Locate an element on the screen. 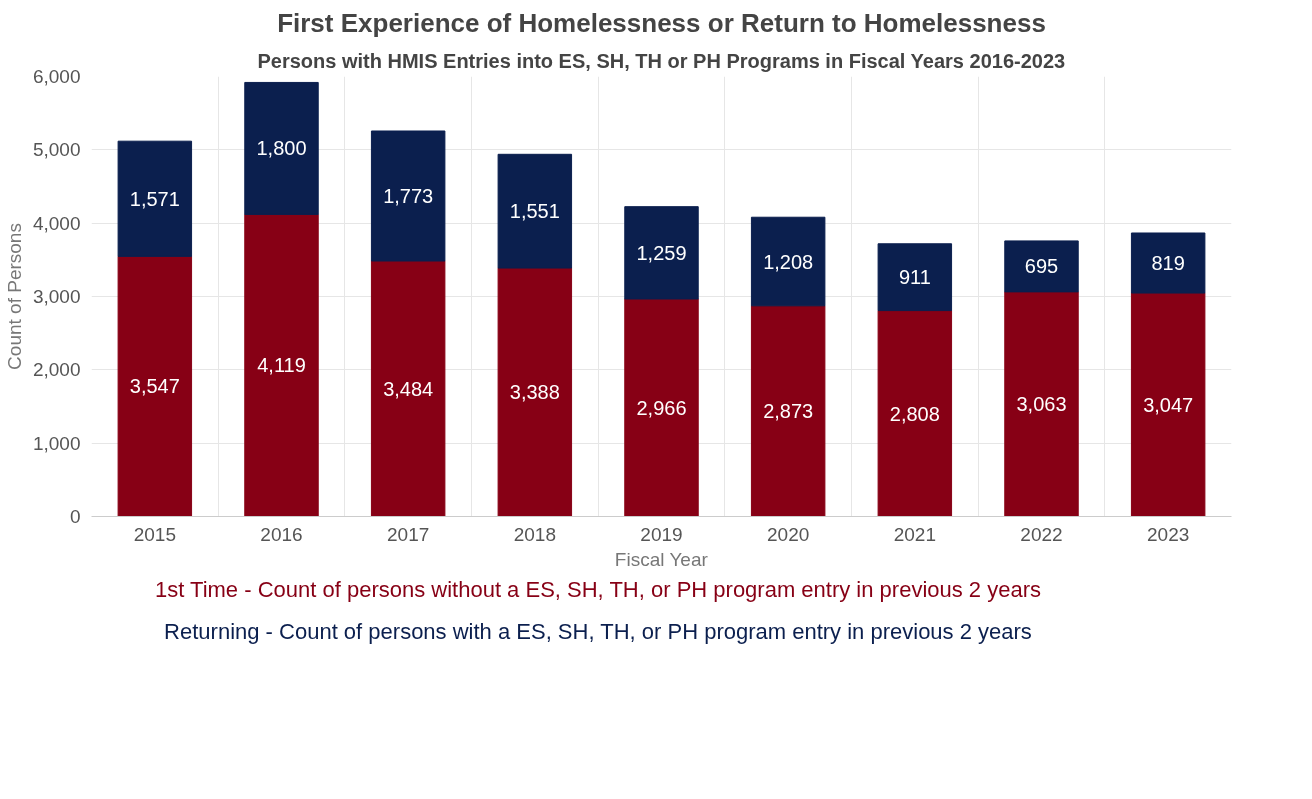 This screenshot has height=799, width=1312. data-label: 1,800 is located at coordinates (281, 148).